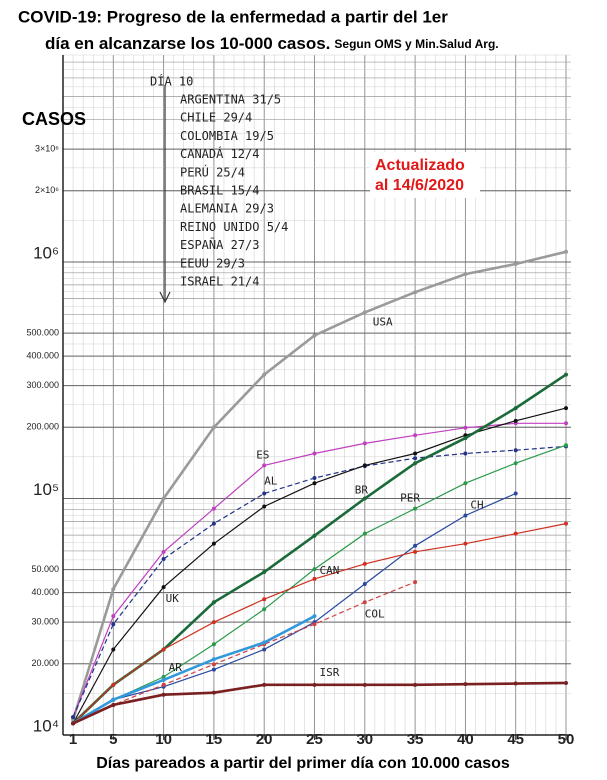 The height and width of the screenshot is (780, 607). I want to click on legend-entry: ESPAÑA 27/3, so click(219, 244).